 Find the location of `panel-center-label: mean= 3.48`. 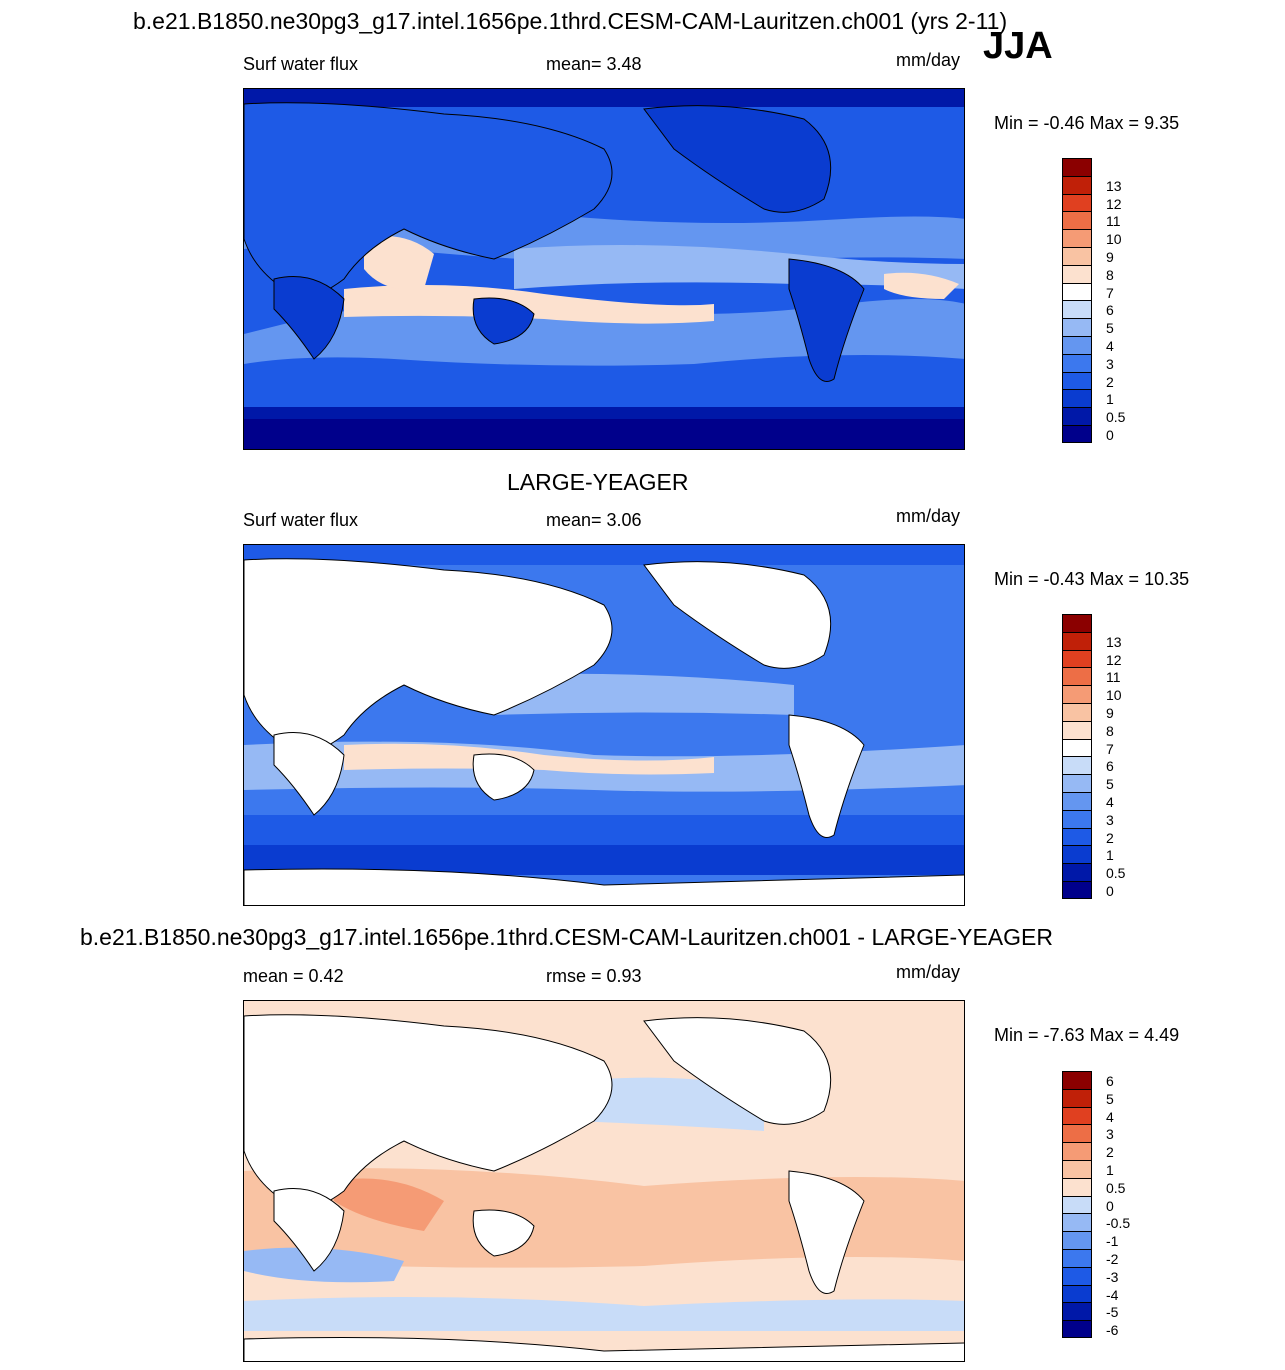

panel-center-label: mean= 3.48 is located at coordinates (594, 64).